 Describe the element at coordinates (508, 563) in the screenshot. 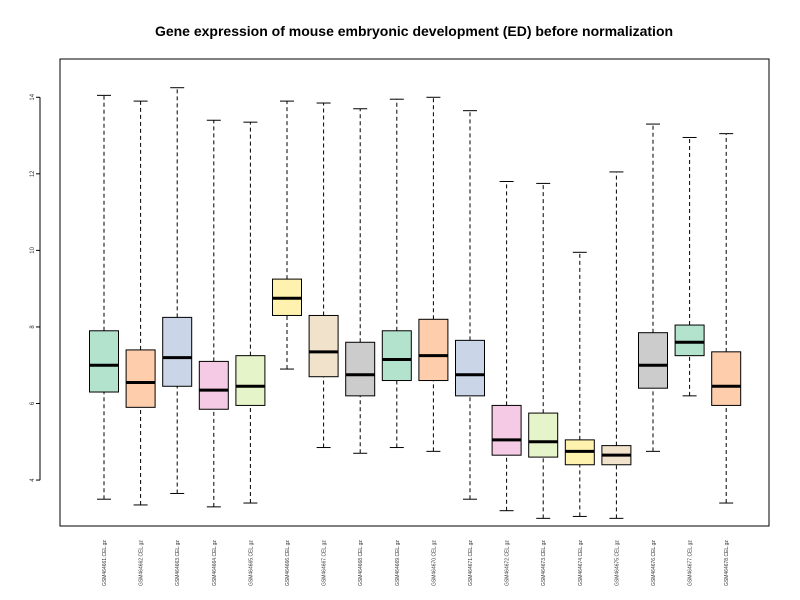

I see `x-tick-label: GSM464672.CEL.gz` at that location.